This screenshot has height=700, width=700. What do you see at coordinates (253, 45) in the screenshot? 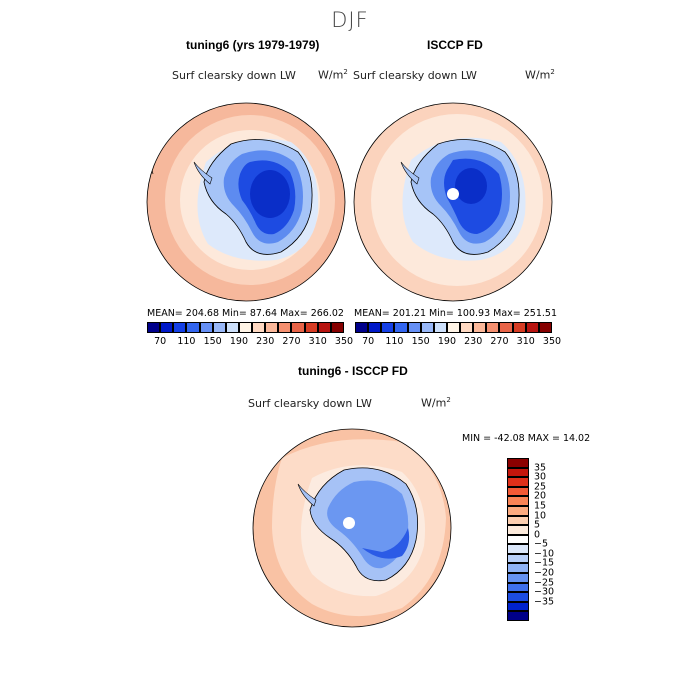
I see `panel-title-model: tuning6 (yrs 1979-1979)` at bounding box center [253, 45].